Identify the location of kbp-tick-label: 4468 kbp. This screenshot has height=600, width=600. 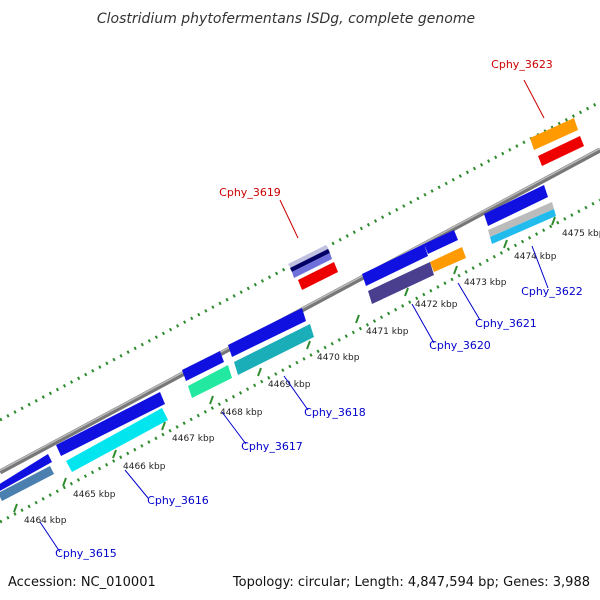
(241, 413).